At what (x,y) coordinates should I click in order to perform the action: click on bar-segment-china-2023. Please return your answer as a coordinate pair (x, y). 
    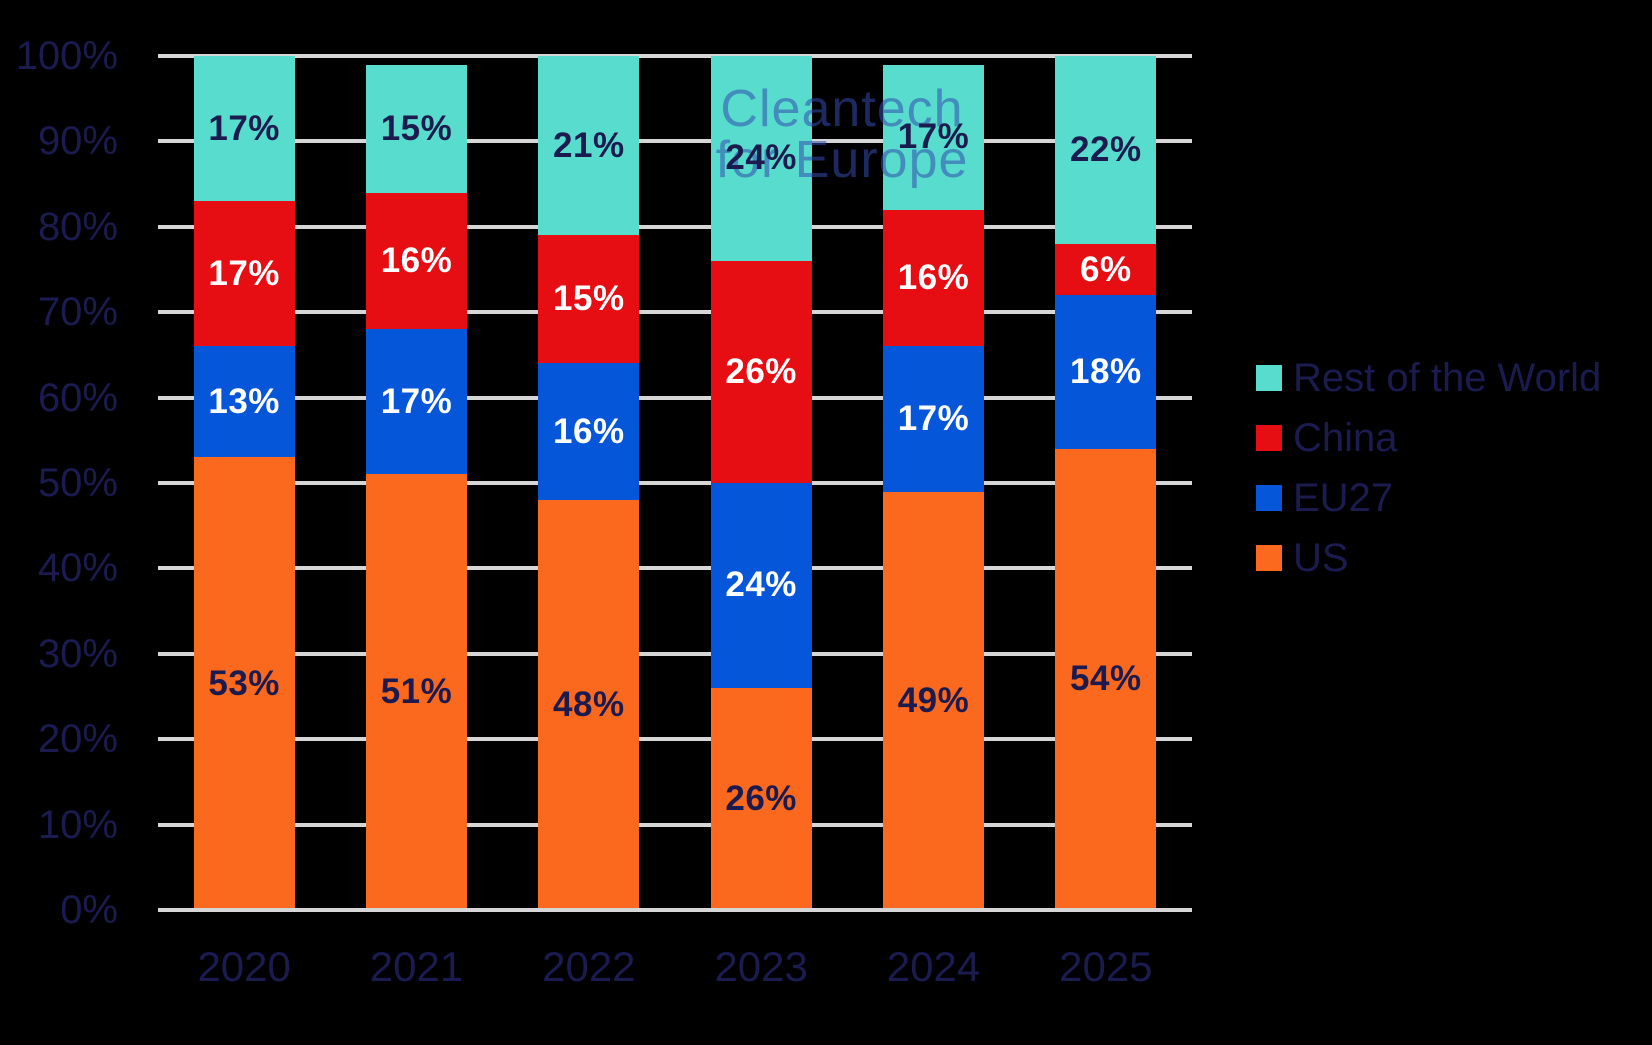
    Looking at the image, I should click on (761, 371).